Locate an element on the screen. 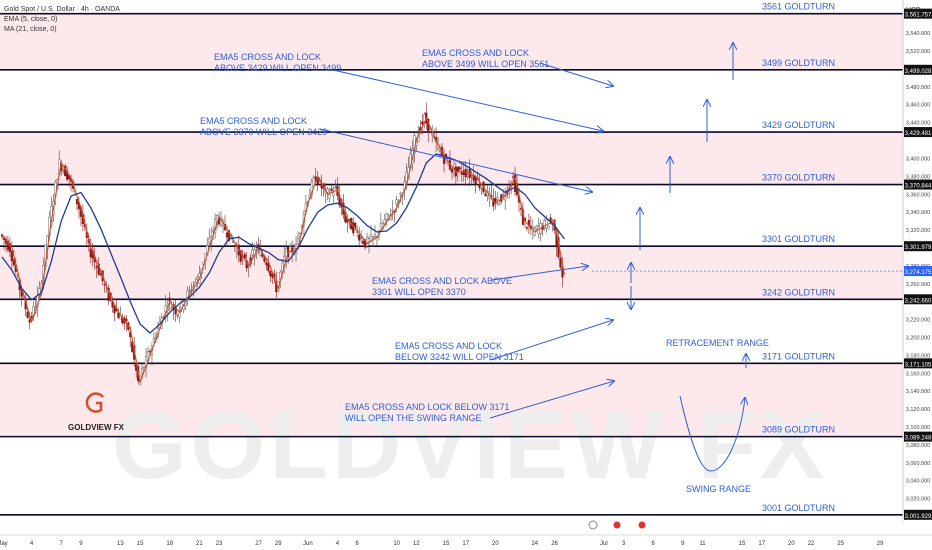  time-tick-label: 23 is located at coordinates (219, 544).